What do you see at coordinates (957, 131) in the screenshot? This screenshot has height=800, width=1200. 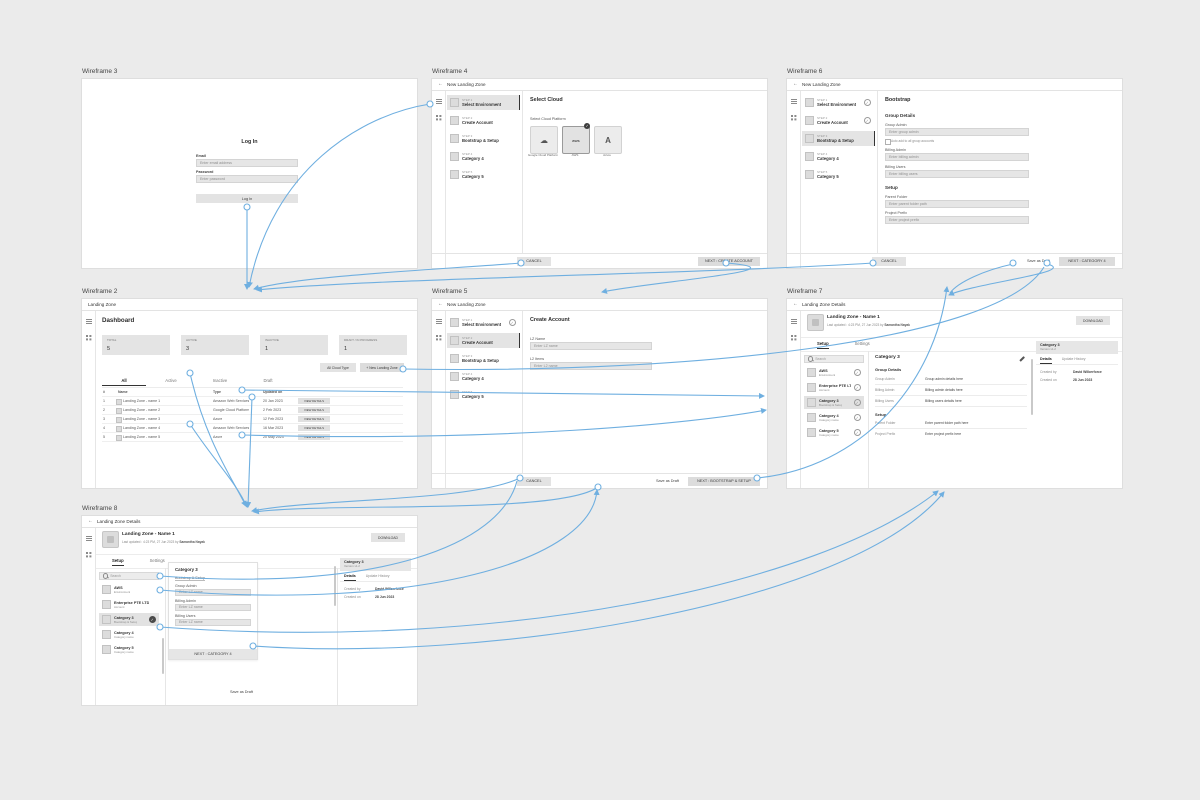 I see `group-admin-field: Enter group admin` at bounding box center [957, 131].